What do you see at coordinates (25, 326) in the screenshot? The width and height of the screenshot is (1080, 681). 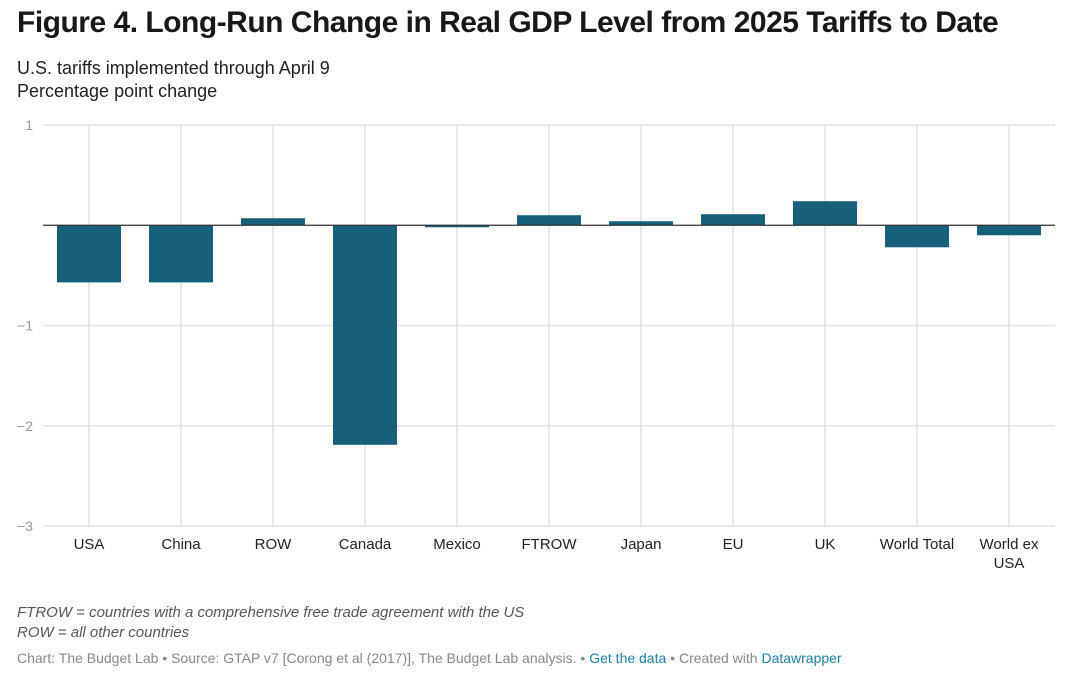 I see `y-tick-label: −1` at bounding box center [25, 326].